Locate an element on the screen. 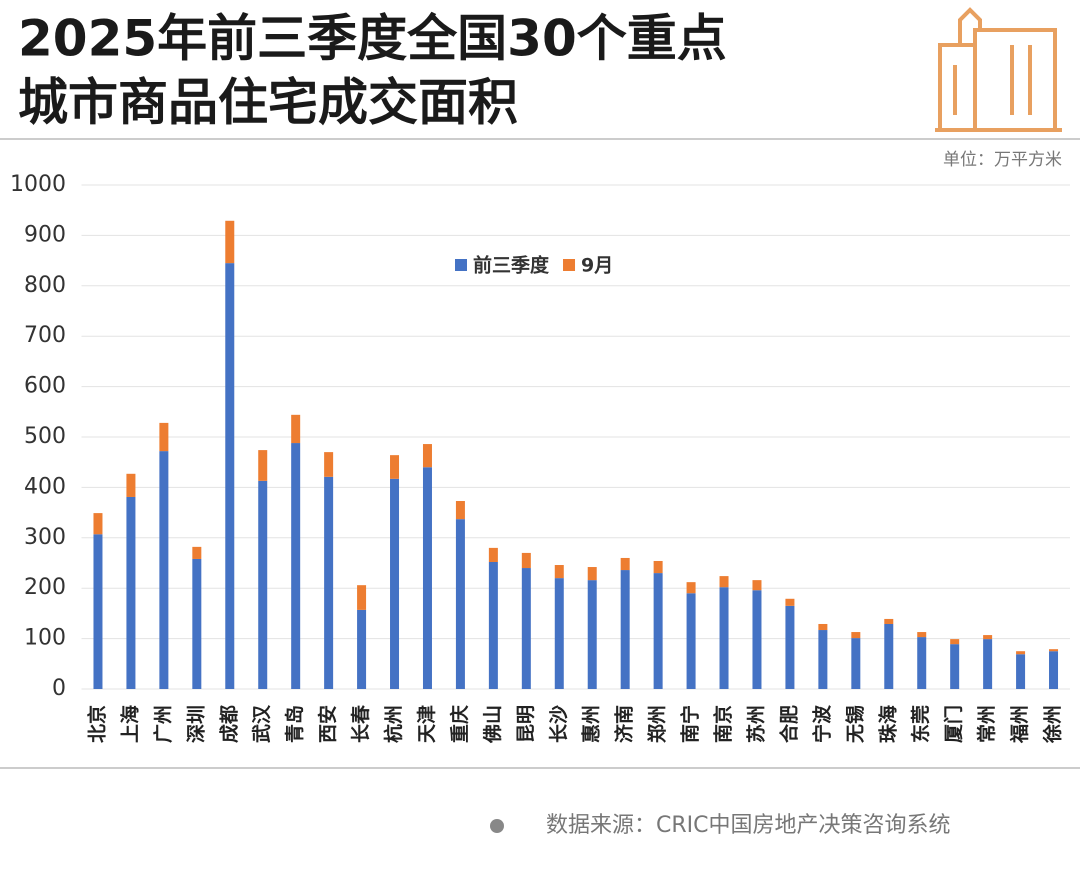  x-tick-label: 青岛 is located at coordinates (294, 724).